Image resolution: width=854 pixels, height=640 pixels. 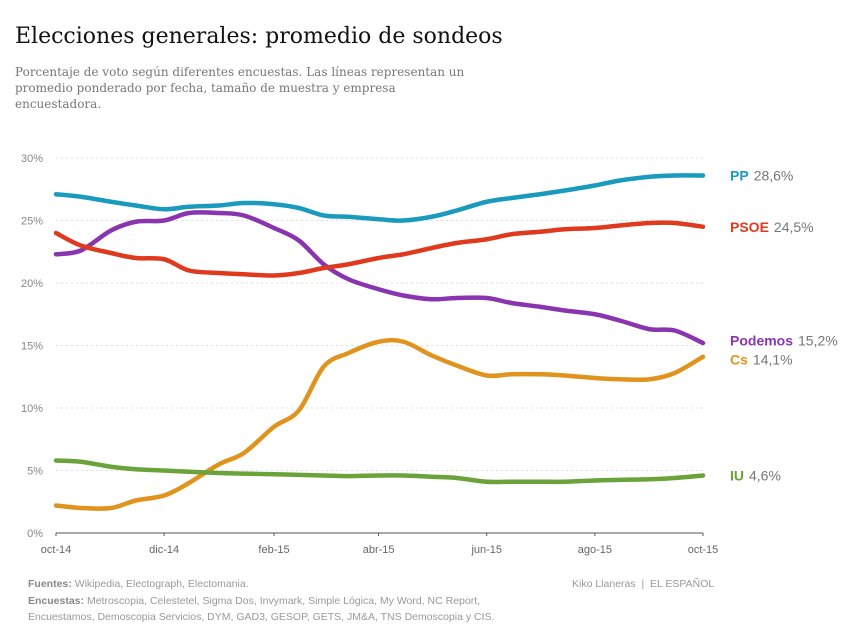 What do you see at coordinates (32, 222) in the screenshot?
I see `y-tick-label: 25%` at bounding box center [32, 222].